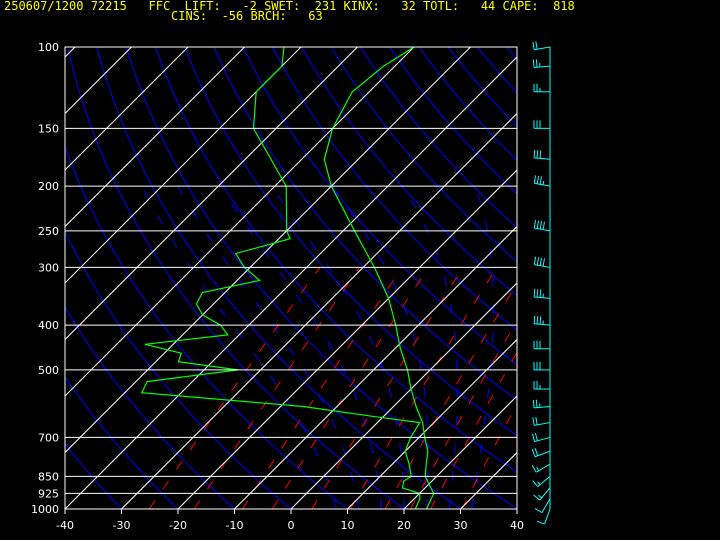 The image size is (720, 540). I want to click on temperature-tick-label: 10, so click(348, 525).